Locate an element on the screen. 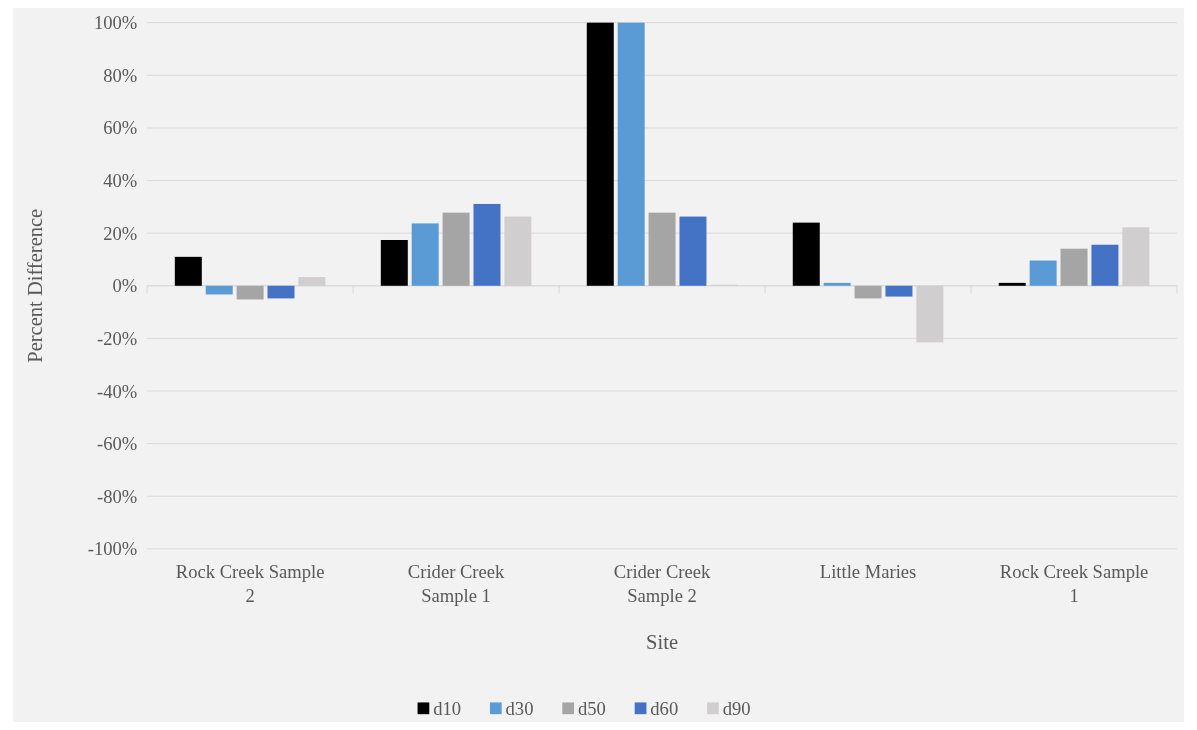 The width and height of the screenshot is (1197, 730). x-tick-label: Crider Creek Sample 2 is located at coordinates (662, 583).